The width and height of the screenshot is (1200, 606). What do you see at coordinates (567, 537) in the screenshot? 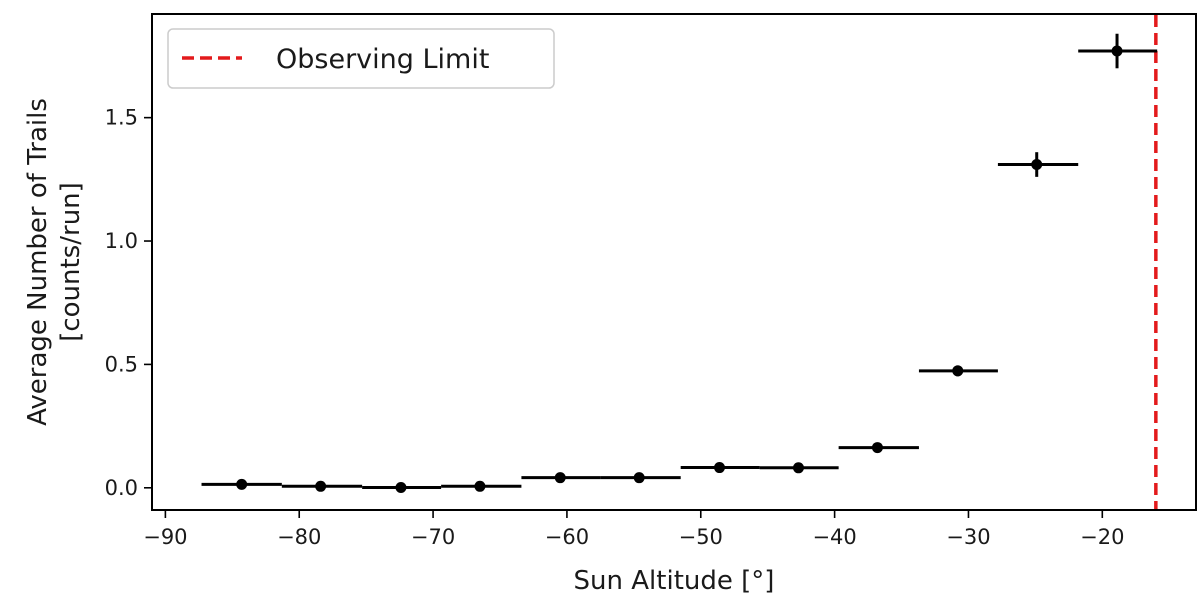
I see `x-tick-label: −60` at bounding box center [567, 537].